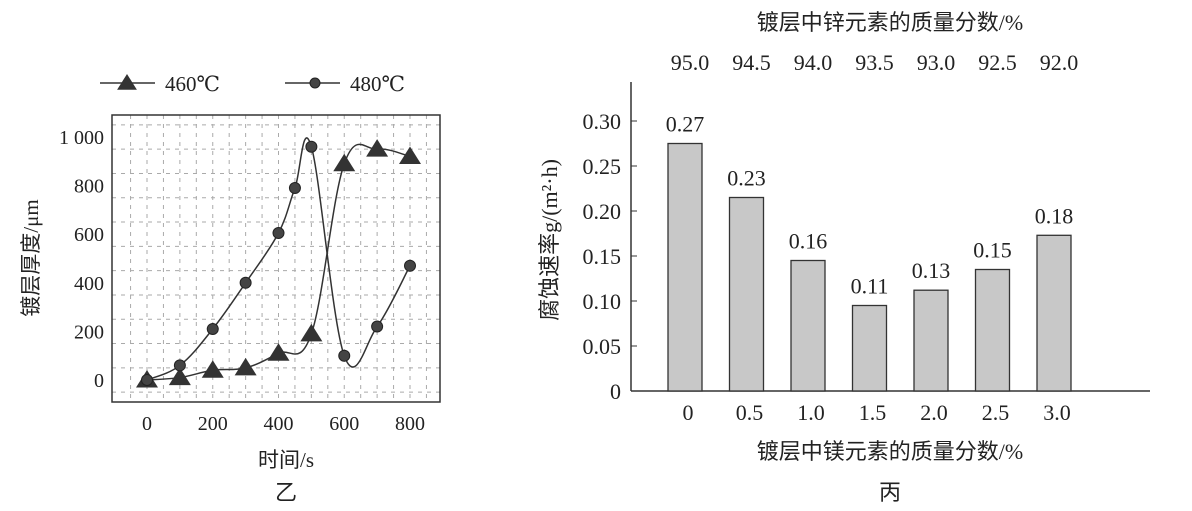 The width and height of the screenshot is (1192, 511). What do you see at coordinates (690, 62) in the screenshot?
I see `top-x-tick-label: 95.0` at bounding box center [690, 62].